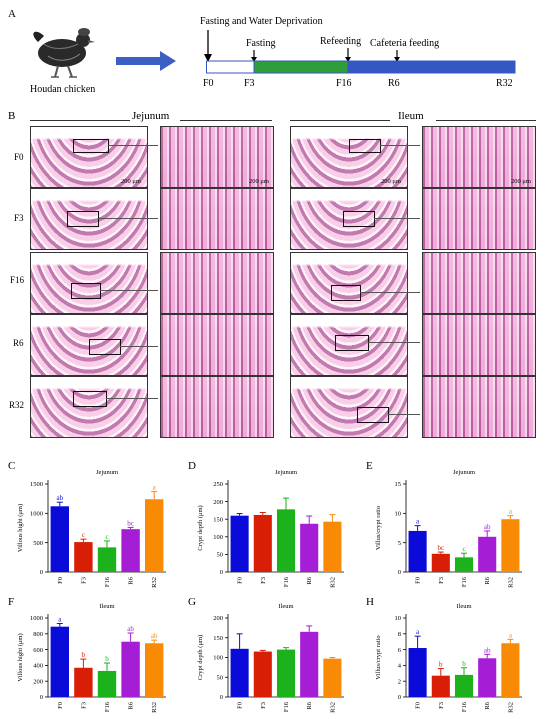 This screenshot has height=719, width=550. I want to click on tick-r6: R6, so click(394, 83).